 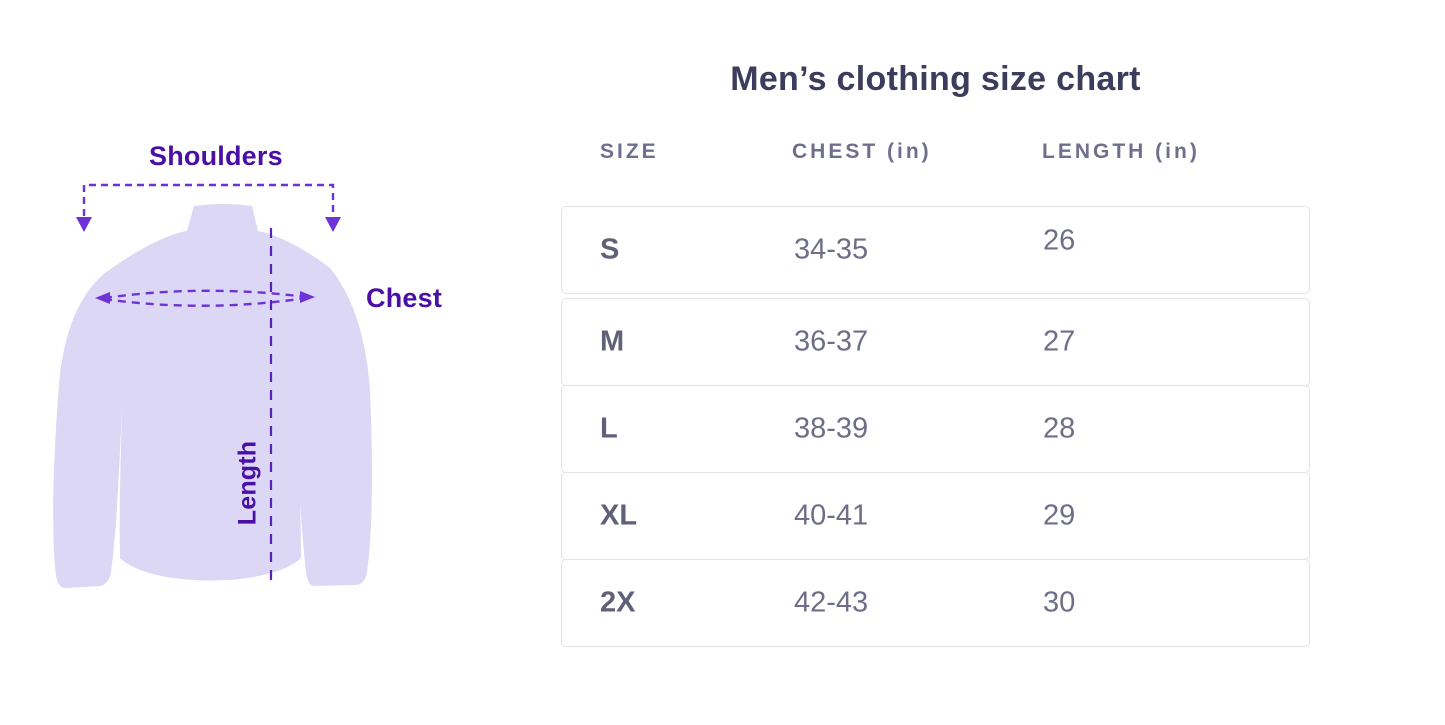 What do you see at coordinates (212, 396) in the screenshot?
I see `shirt-silhouette` at bounding box center [212, 396].